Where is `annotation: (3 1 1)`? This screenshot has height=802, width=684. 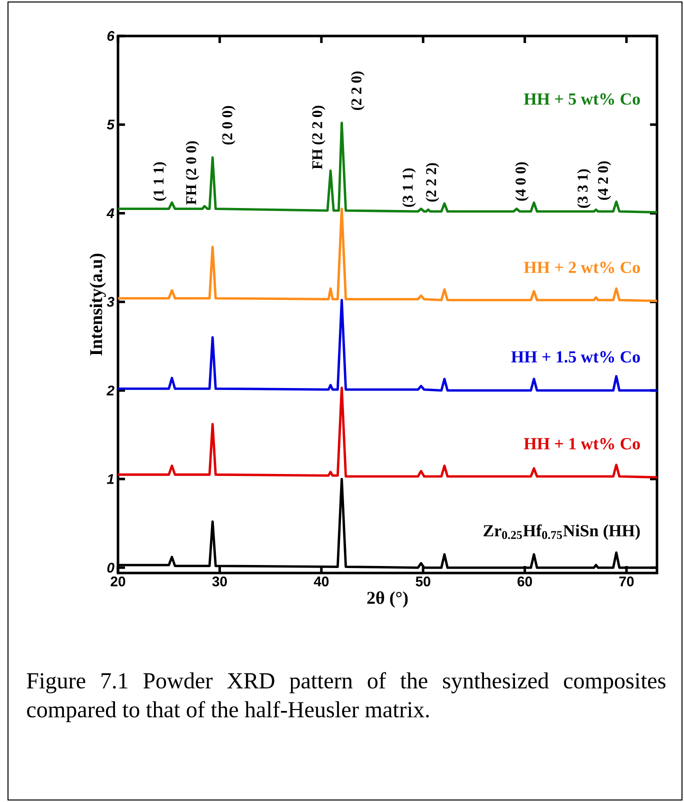
annotation: (3 1 1) is located at coordinates (409, 187).